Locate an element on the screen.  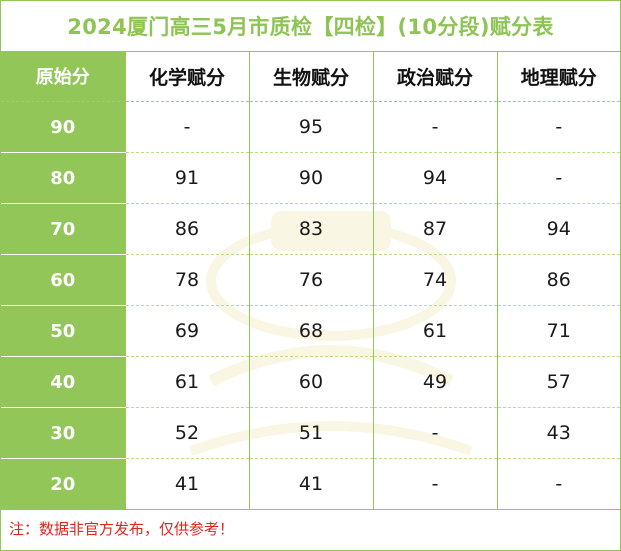
table-row: 80 91 90 94 - is located at coordinates (310, 178).